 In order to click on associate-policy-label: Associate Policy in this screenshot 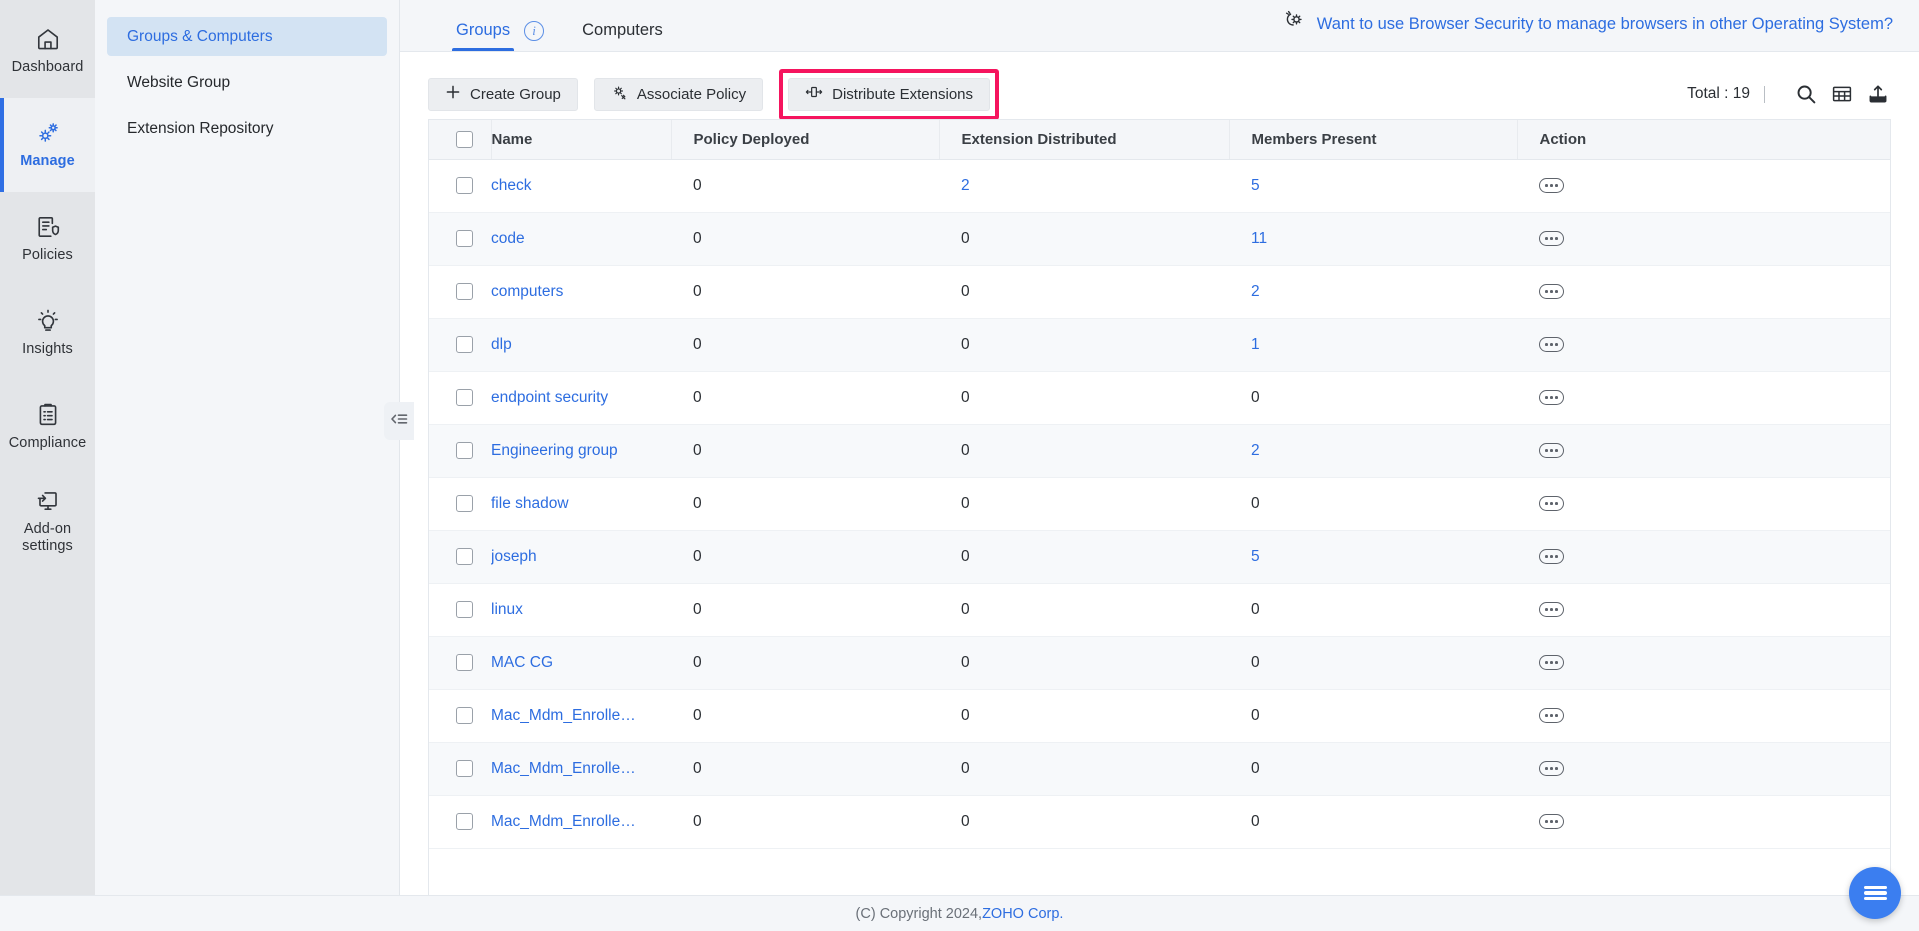, I will do `click(691, 94)`.